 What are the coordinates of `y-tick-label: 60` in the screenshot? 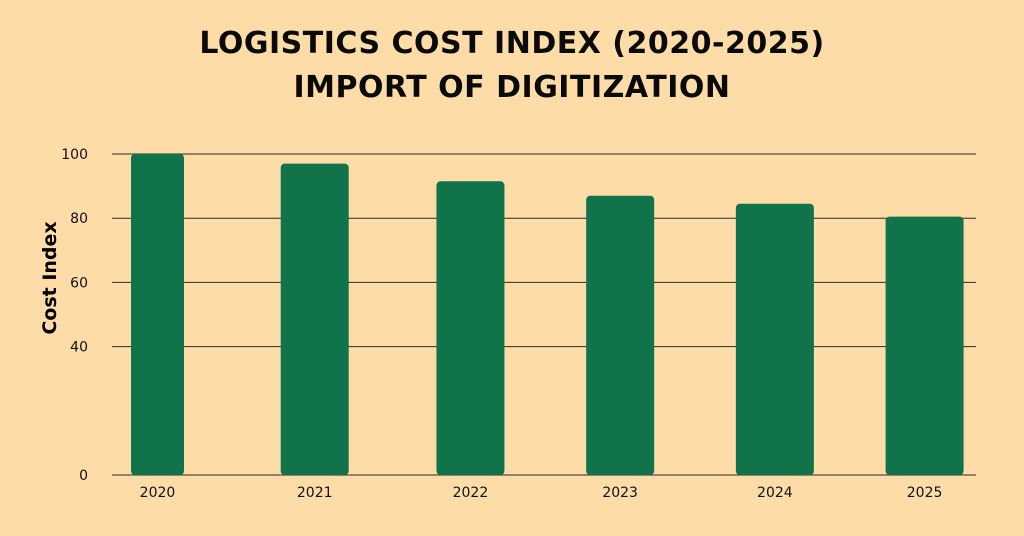 It's located at (79, 283).